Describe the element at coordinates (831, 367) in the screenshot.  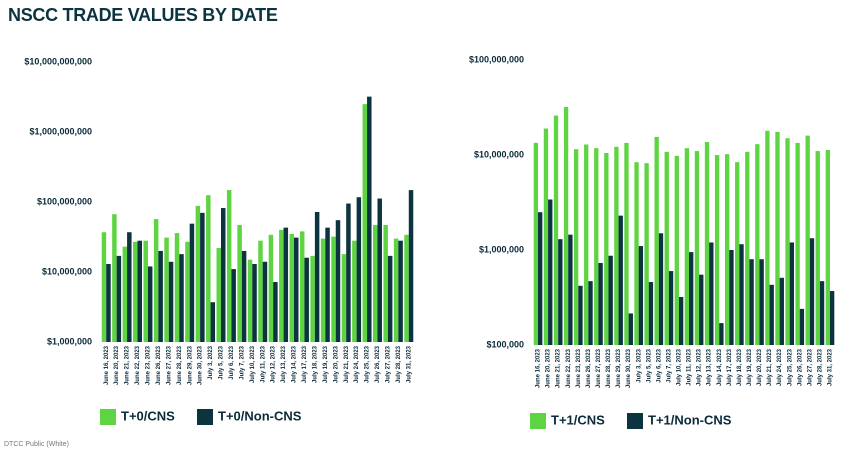
I see `x-tick-label: July 31, 2023` at that location.